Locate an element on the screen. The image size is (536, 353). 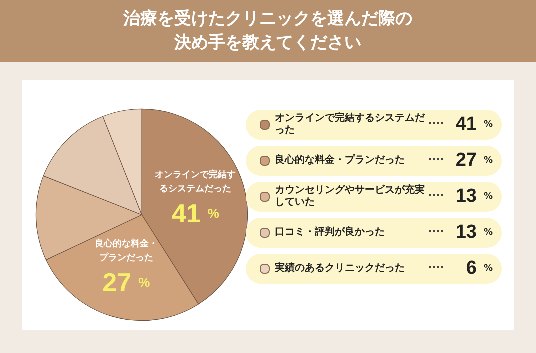
legend-label: カウンセリングやサービスが充実していた is located at coordinates (350, 197).